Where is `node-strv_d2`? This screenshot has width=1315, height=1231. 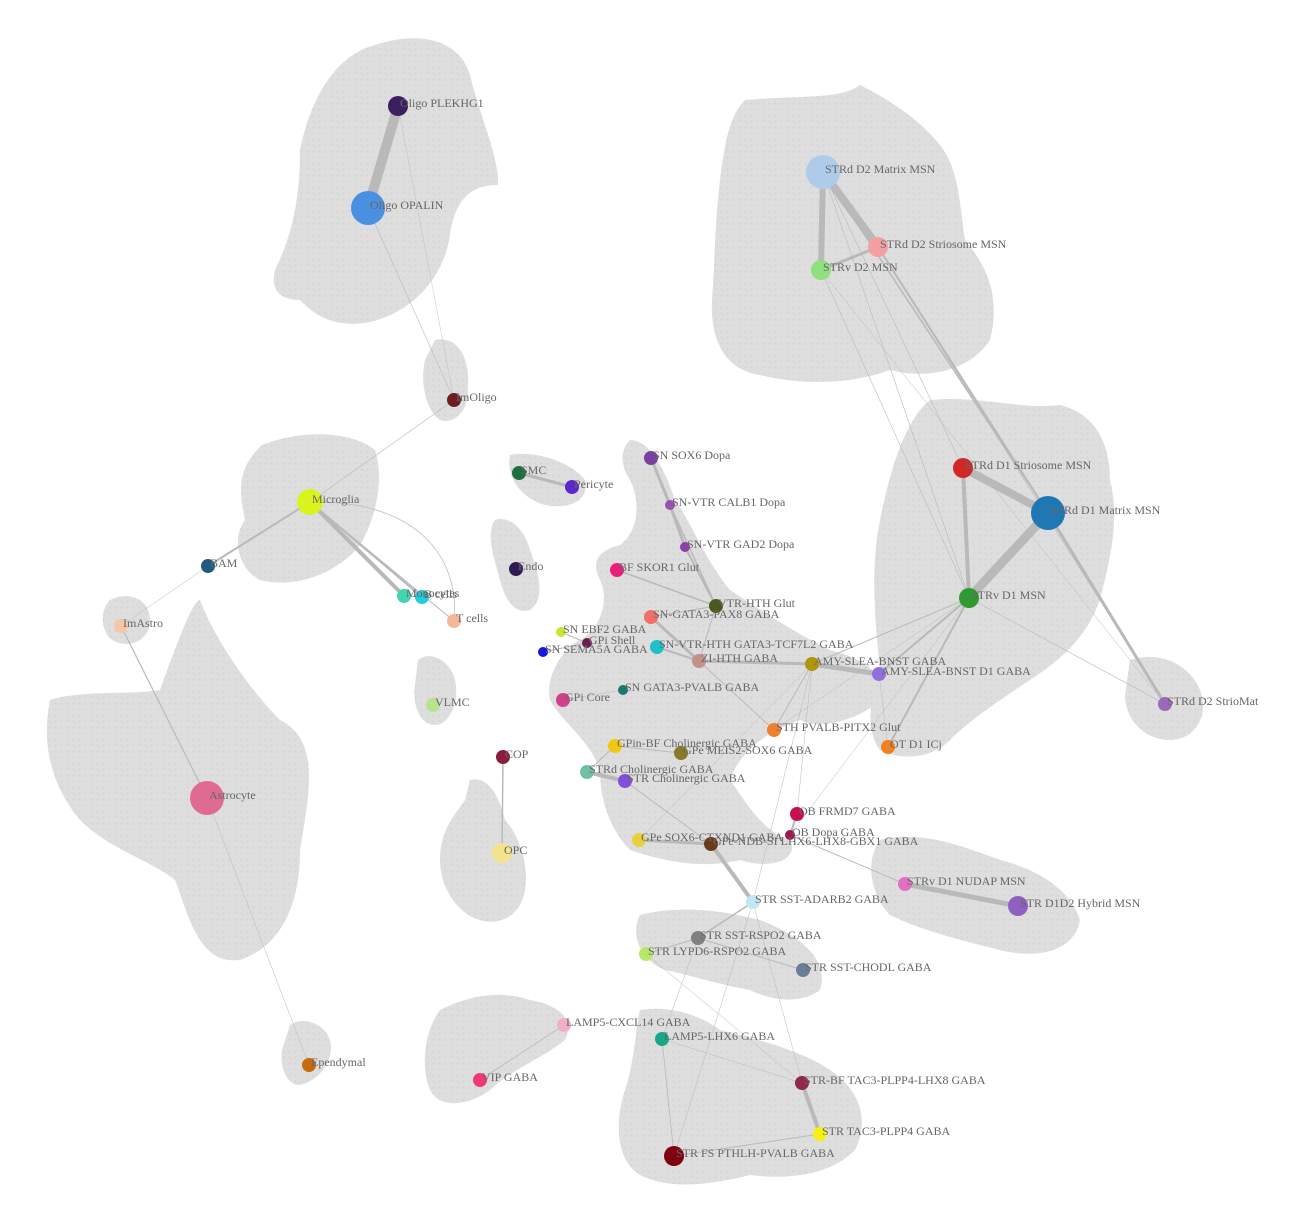
node-strv_d2 is located at coordinates (821, 270).